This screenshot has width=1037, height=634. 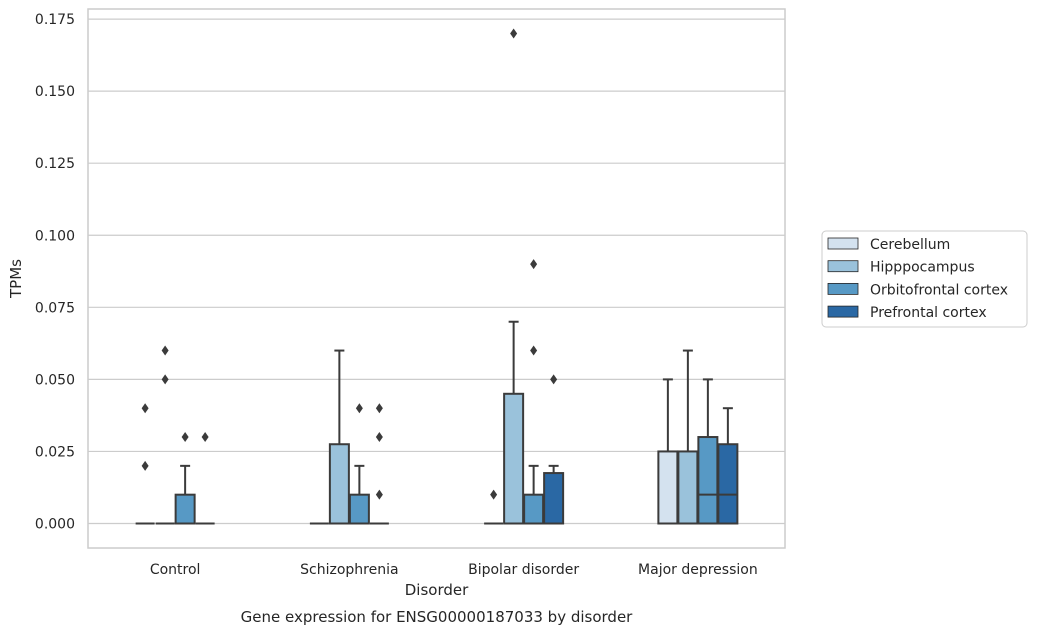 What do you see at coordinates (55, 452) in the screenshot?
I see `y-tick-label: 0.025` at bounding box center [55, 452].